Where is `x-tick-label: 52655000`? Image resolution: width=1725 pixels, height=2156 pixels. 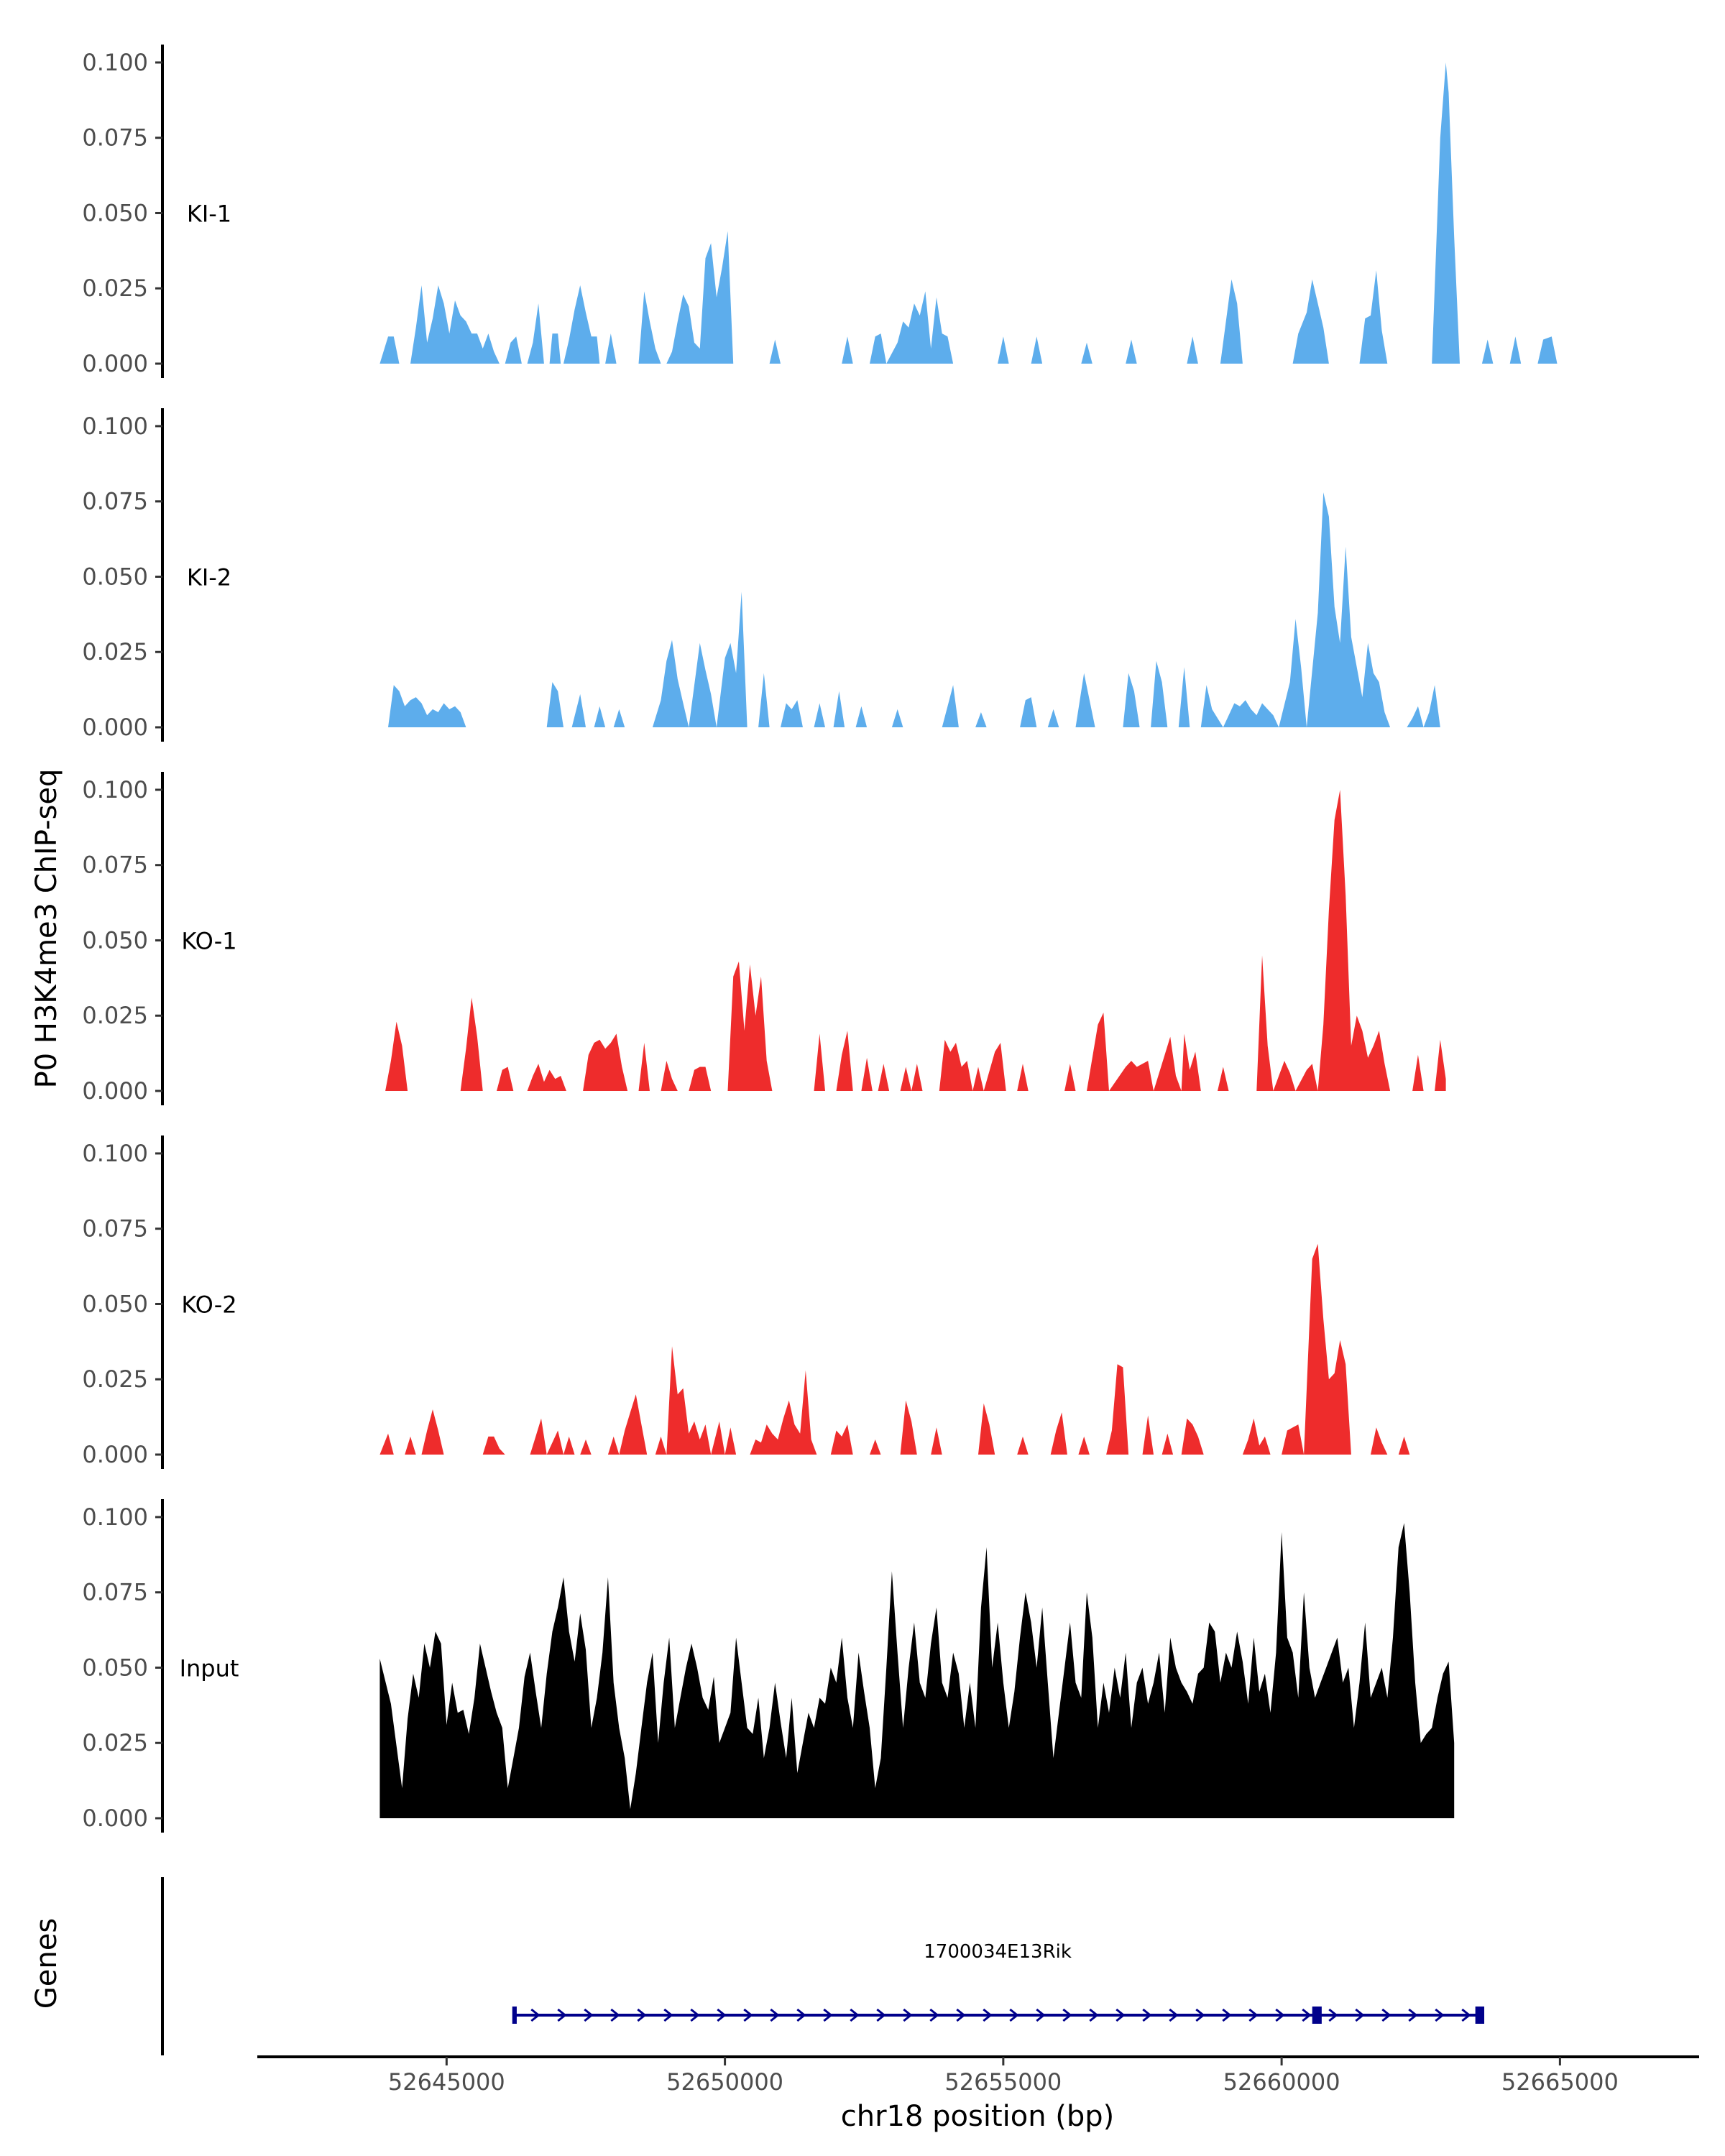 x-tick-label: 52655000 is located at coordinates (1003, 2082).